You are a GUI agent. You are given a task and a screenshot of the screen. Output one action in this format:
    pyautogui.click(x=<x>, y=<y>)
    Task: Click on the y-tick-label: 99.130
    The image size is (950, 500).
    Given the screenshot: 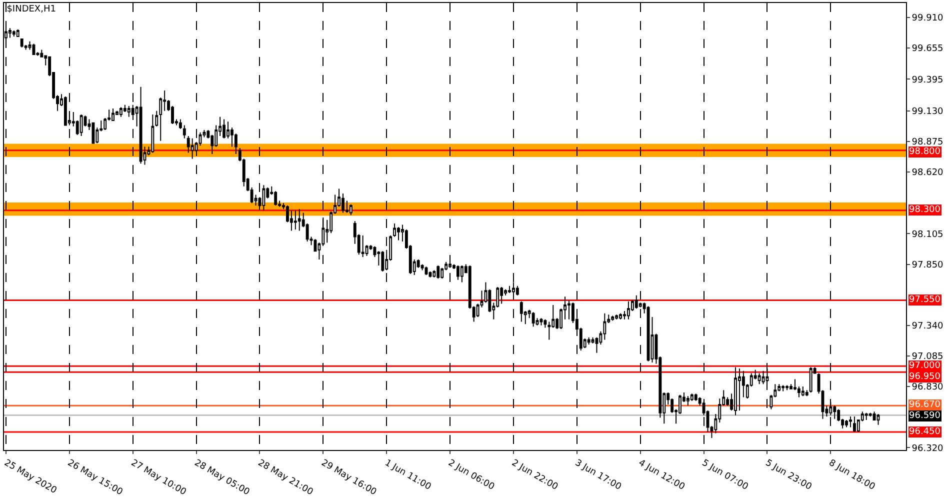 What is the action you would take?
    pyautogui.click(x=928, y=112)
    